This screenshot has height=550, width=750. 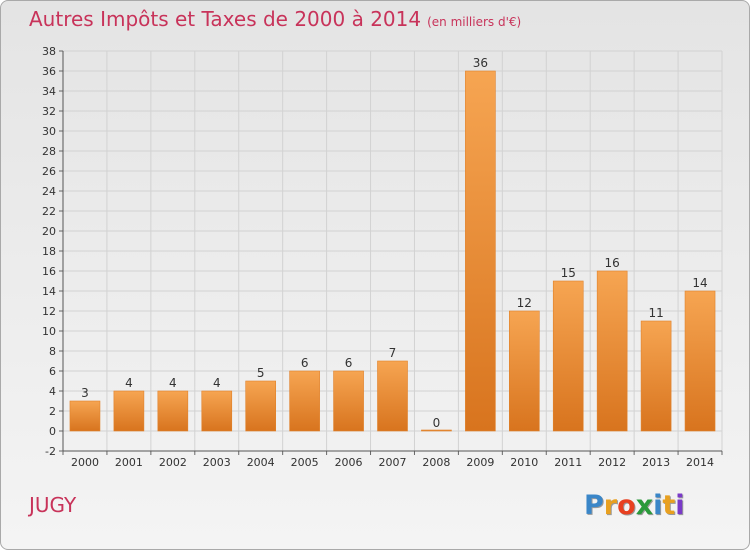 What do you see at coordinates (612, 462) in the screenshot?
I see `x-tick-label: 2012` at bounding box center [612, 462].